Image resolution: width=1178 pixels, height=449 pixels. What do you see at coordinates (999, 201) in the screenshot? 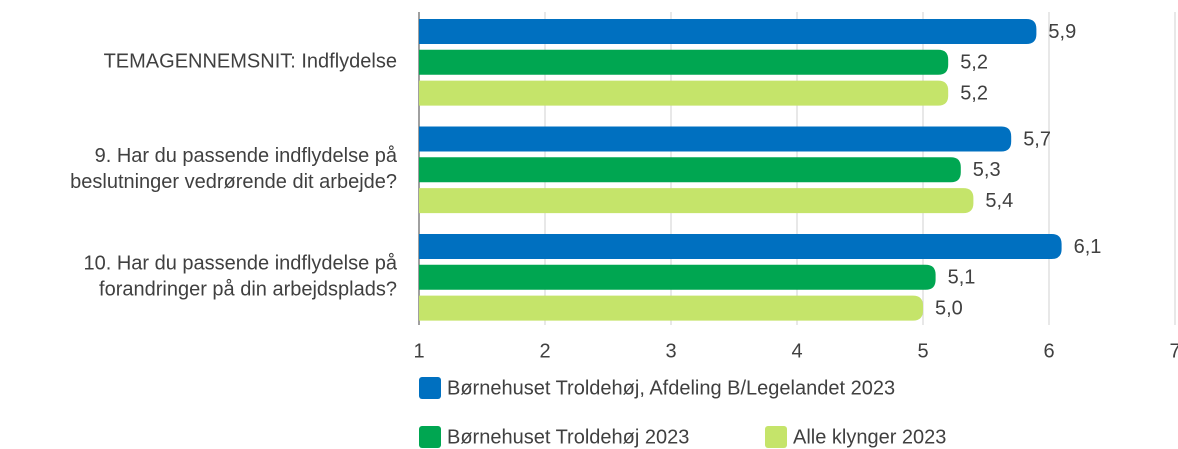
I see `data-label: 5,4` at bounding box center [999, 201].